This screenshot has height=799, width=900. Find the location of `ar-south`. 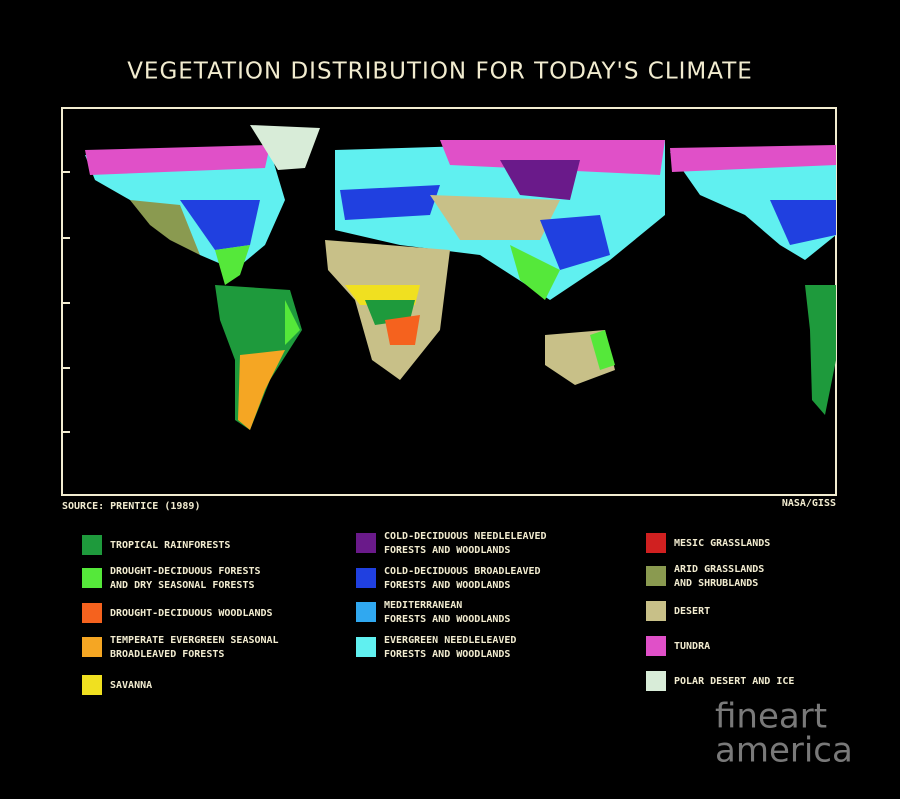

ar-south is located at coordinates (820, 350).